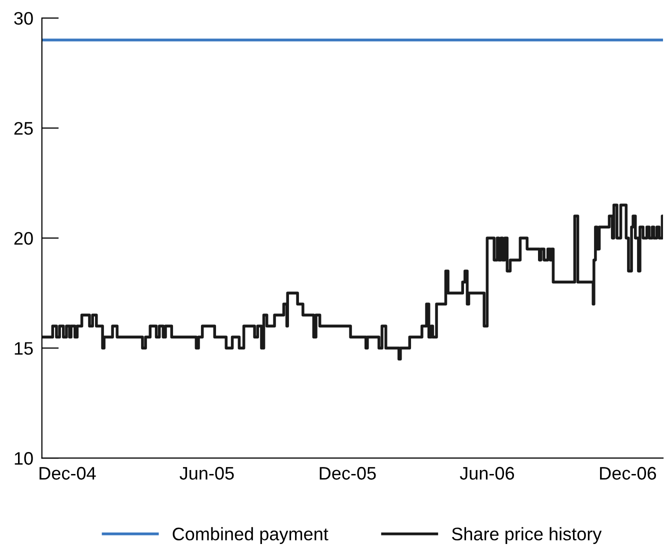  What do you see at coordinates (23, 18) in the screenshot?
I see `y-tick-label: 30` at bounding box center [23, 18].